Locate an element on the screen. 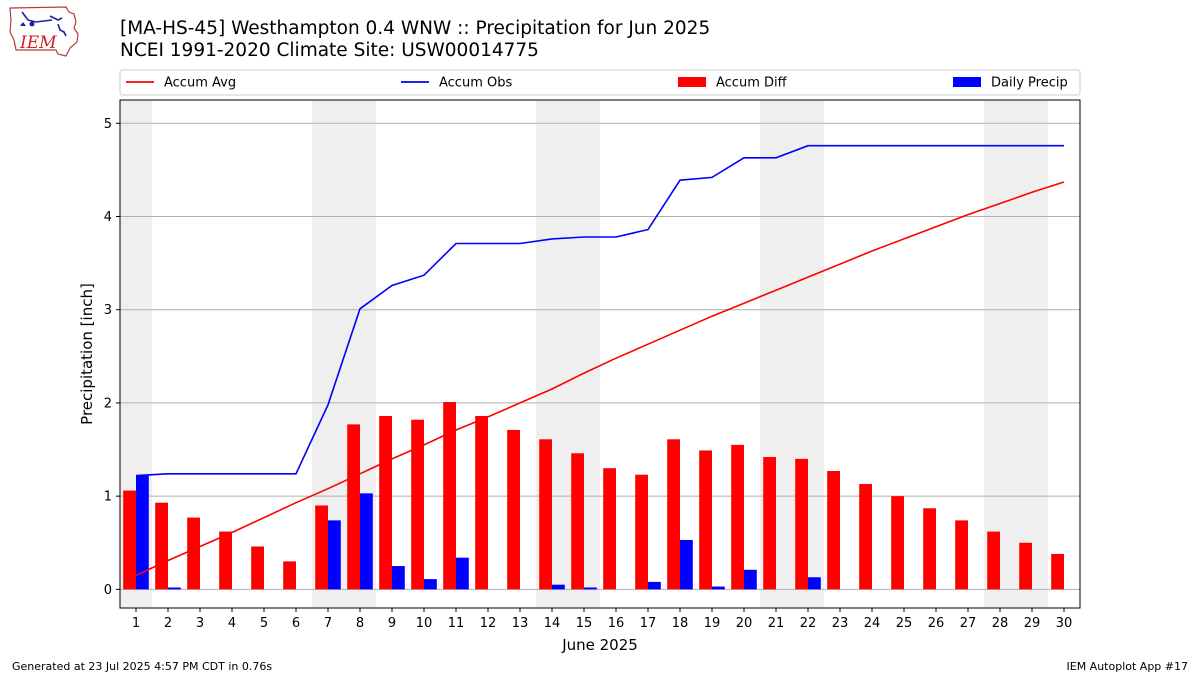  x-tick-label: 12 is located at coordinates (488, 623).